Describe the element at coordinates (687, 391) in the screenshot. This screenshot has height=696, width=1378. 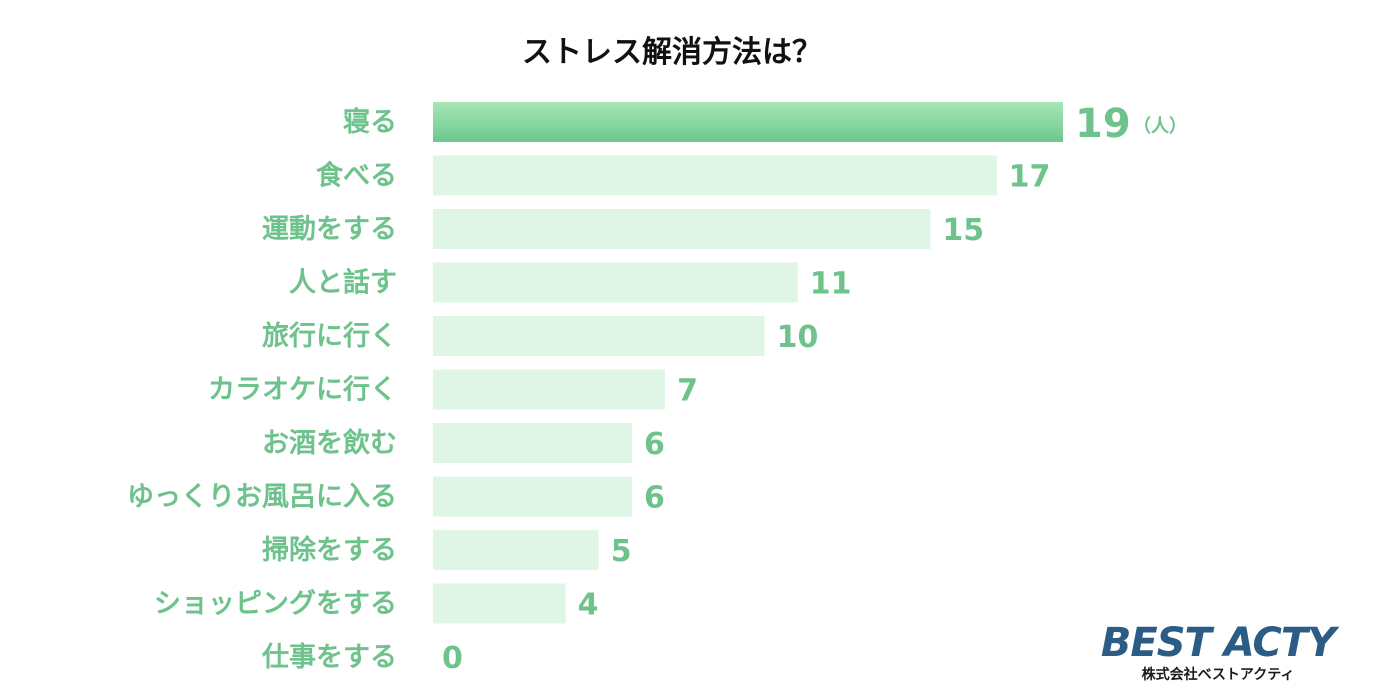
I see `value-label: 7` at that location.